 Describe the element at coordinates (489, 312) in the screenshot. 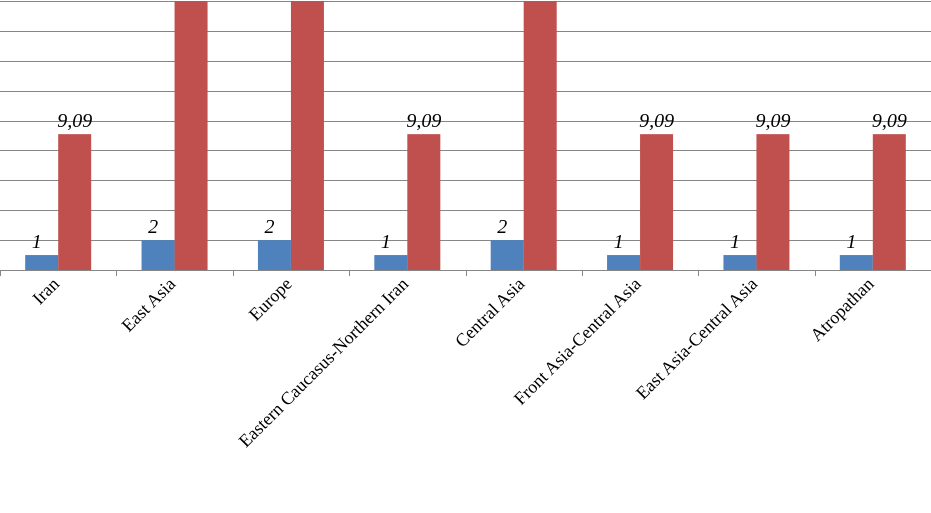

I see `category-label: Central Asia` at that location.